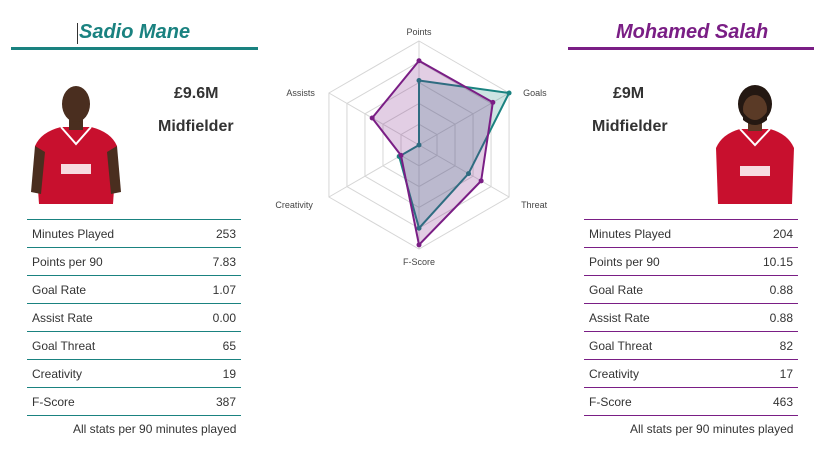 The height and width of the screenshot is (460, 826). Describe the element at coordinates (464, 171) in the screenshot. I see `radar-spoke` at that location.